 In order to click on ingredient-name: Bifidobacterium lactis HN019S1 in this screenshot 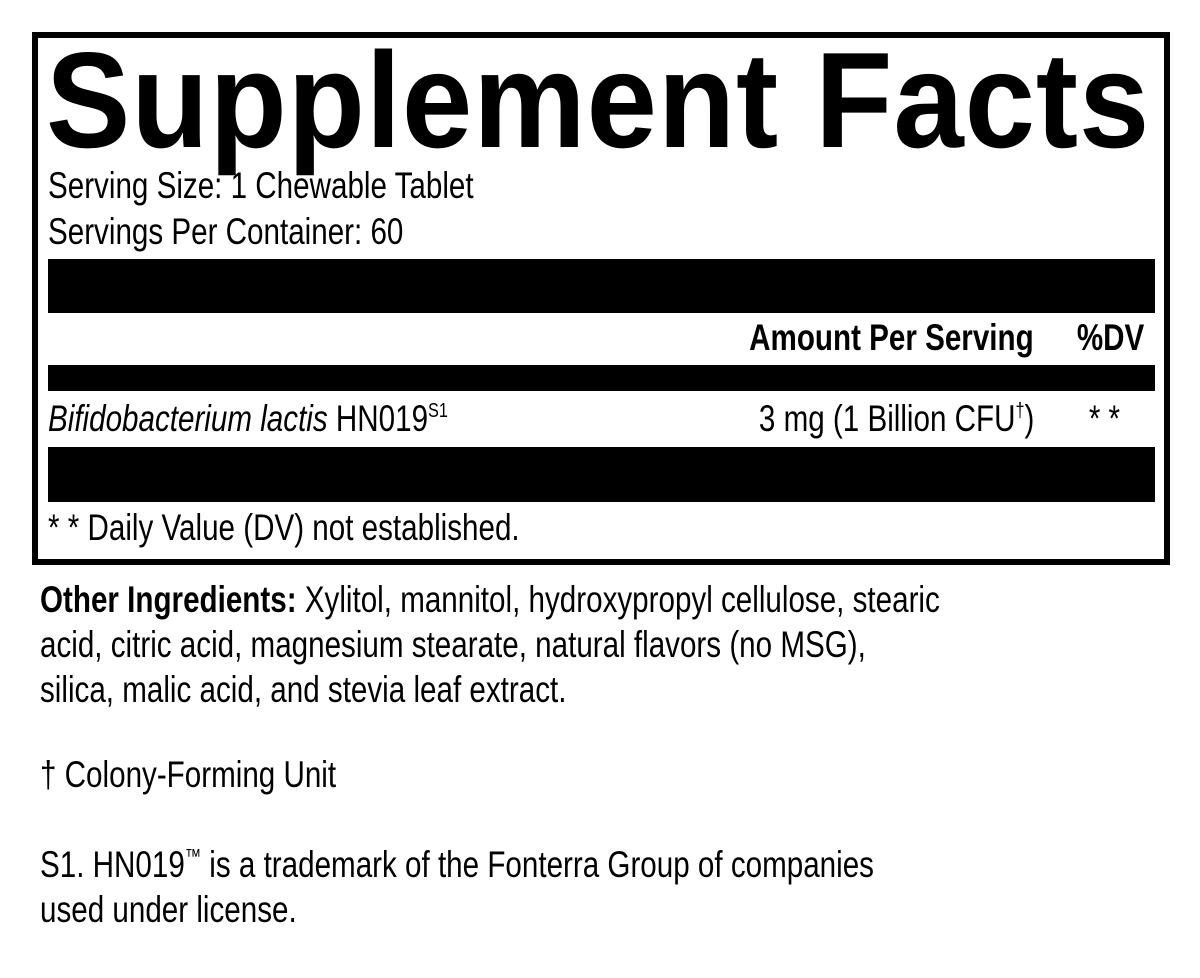, I will do `click(248, 419)`.